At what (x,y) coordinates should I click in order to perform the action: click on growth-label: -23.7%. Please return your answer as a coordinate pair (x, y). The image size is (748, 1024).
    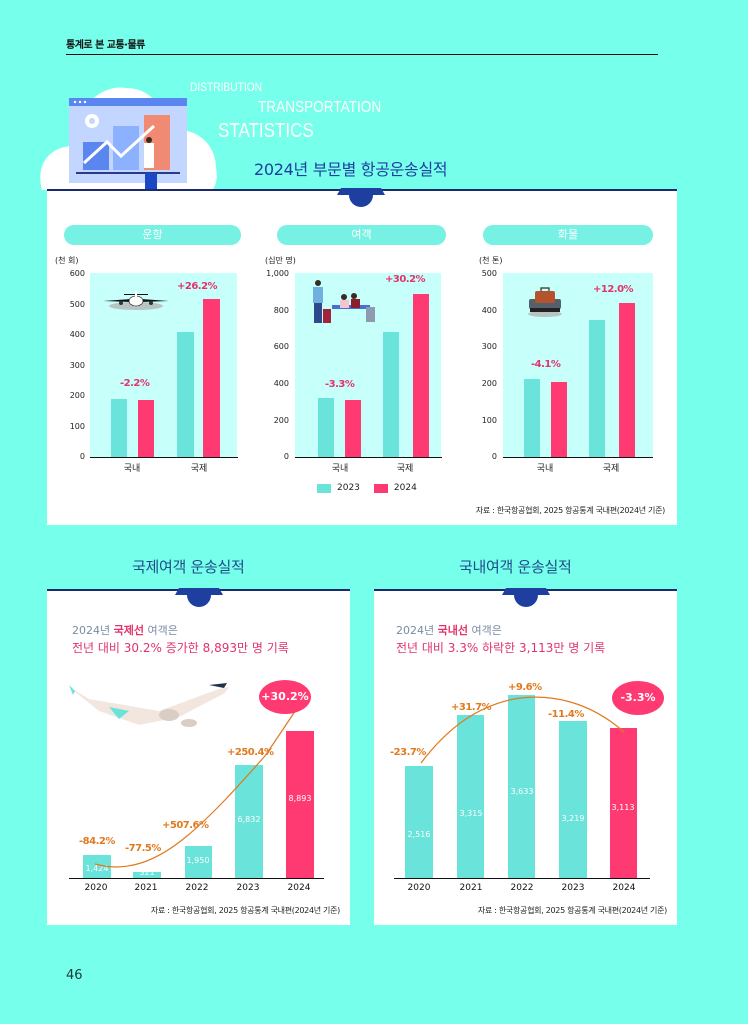
    Looking at the image, I should click on (408, 752).